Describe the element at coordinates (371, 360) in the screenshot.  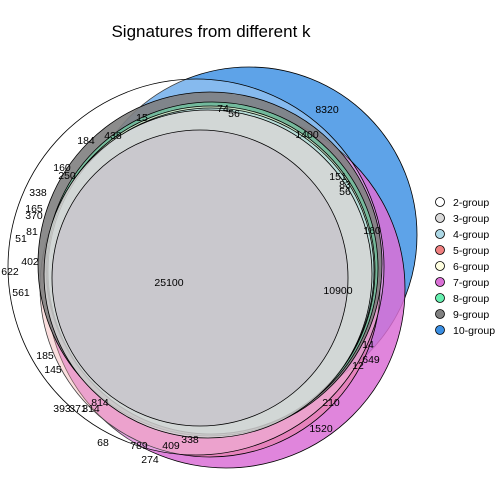
I see `region-label: 649` at that location.